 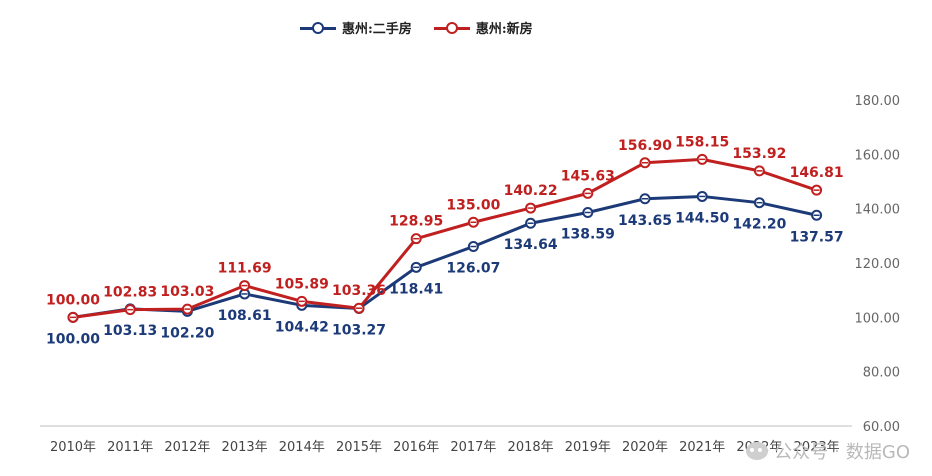 I want to click on data-label-second-hand: 126.07, so click(x=473, y=269).